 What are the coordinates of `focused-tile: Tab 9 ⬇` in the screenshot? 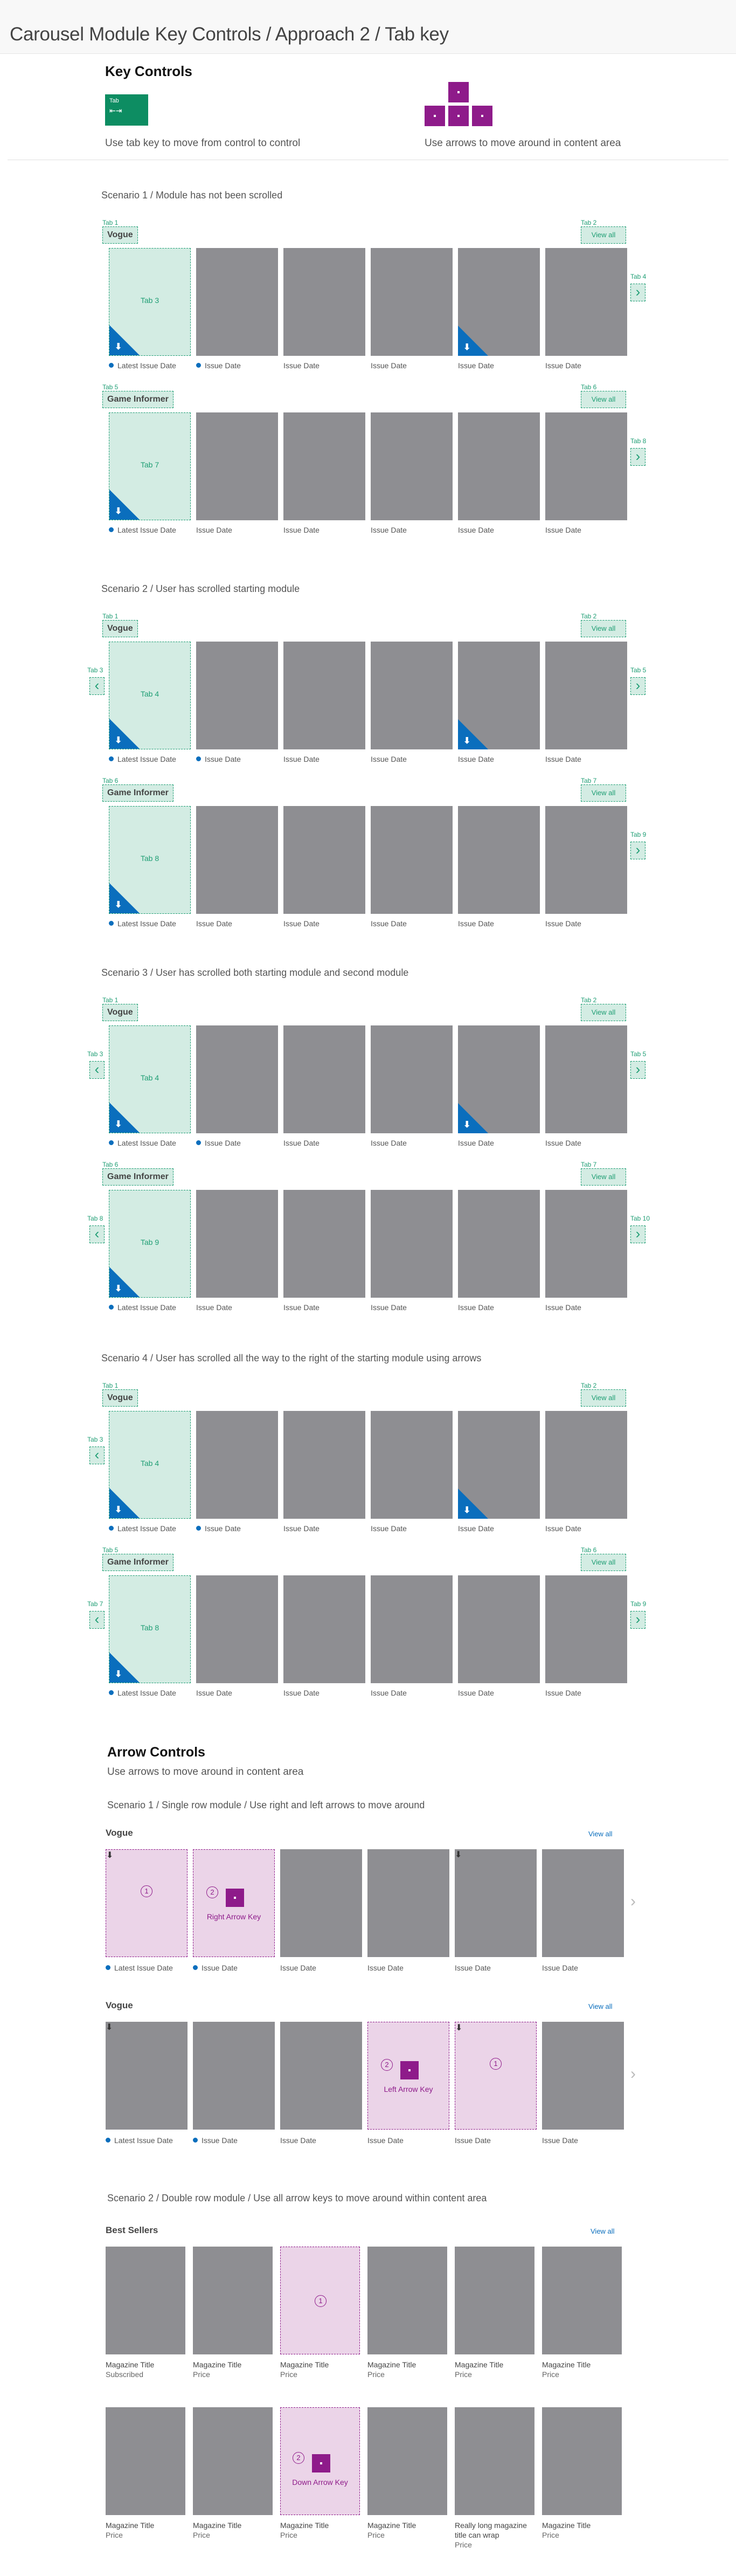 It's located at (150, 1244).